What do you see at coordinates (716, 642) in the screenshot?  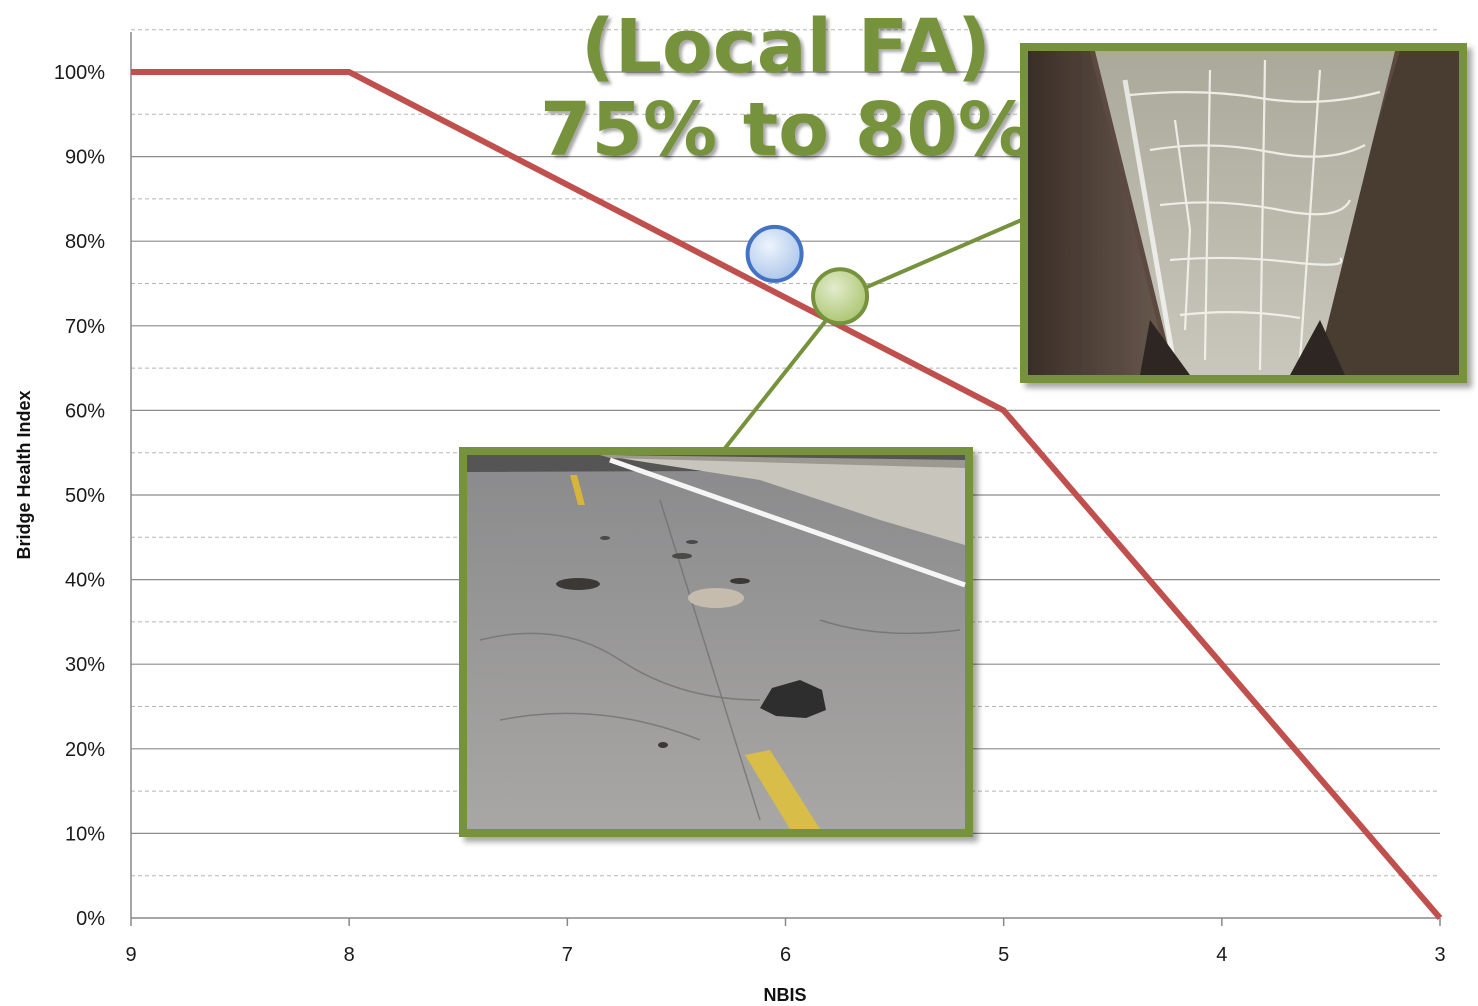 I see `road-surface-photo` at bounding box center [716, 642].